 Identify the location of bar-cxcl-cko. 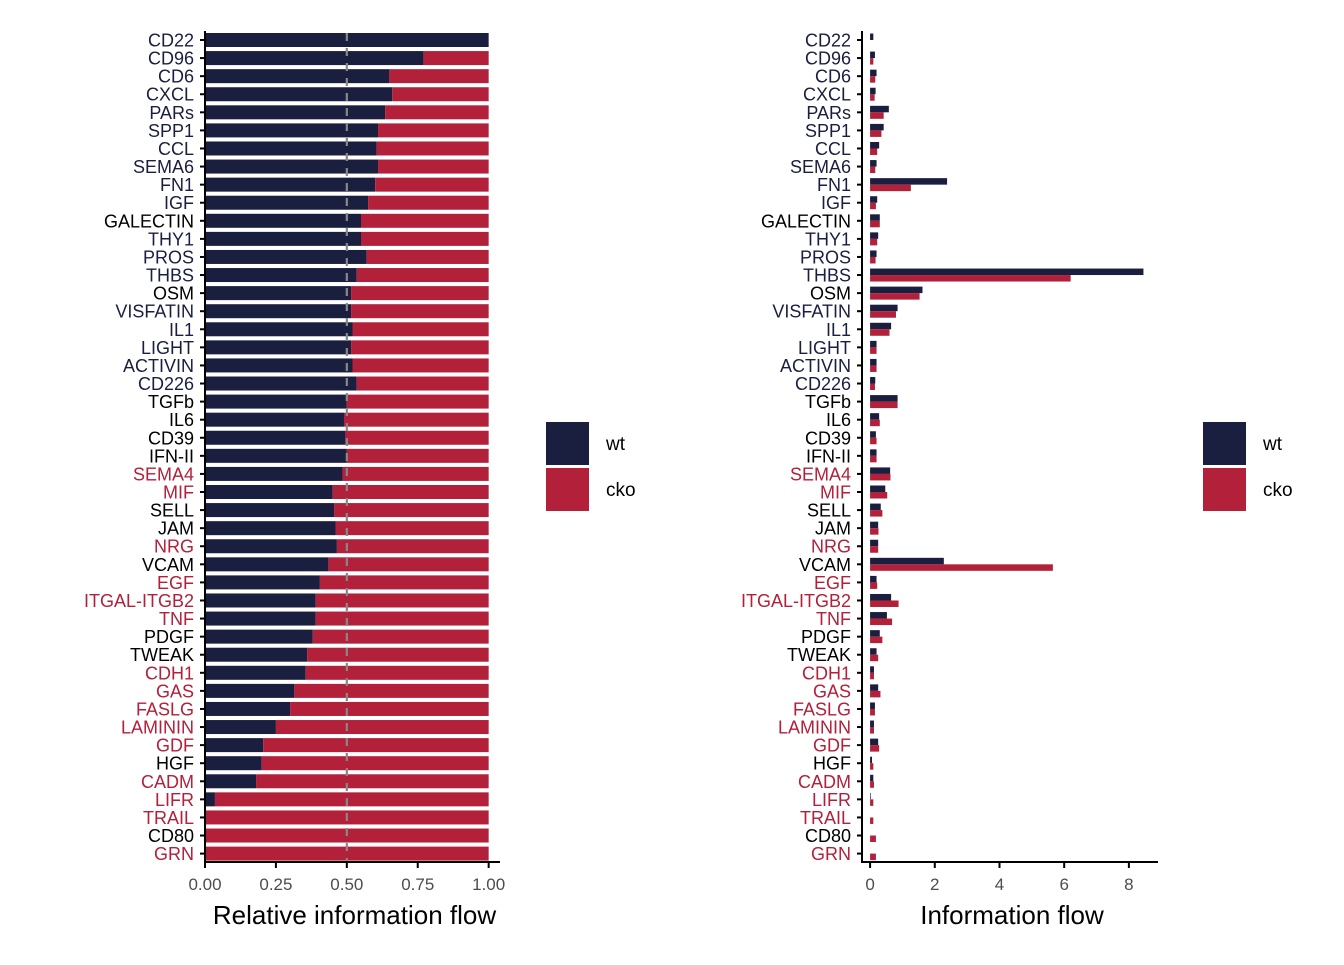
(440, 94).